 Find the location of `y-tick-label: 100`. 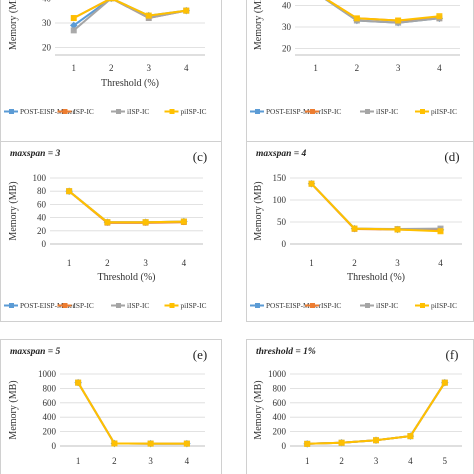

y-tick-label: 100 is located at coordinates (280, 200).